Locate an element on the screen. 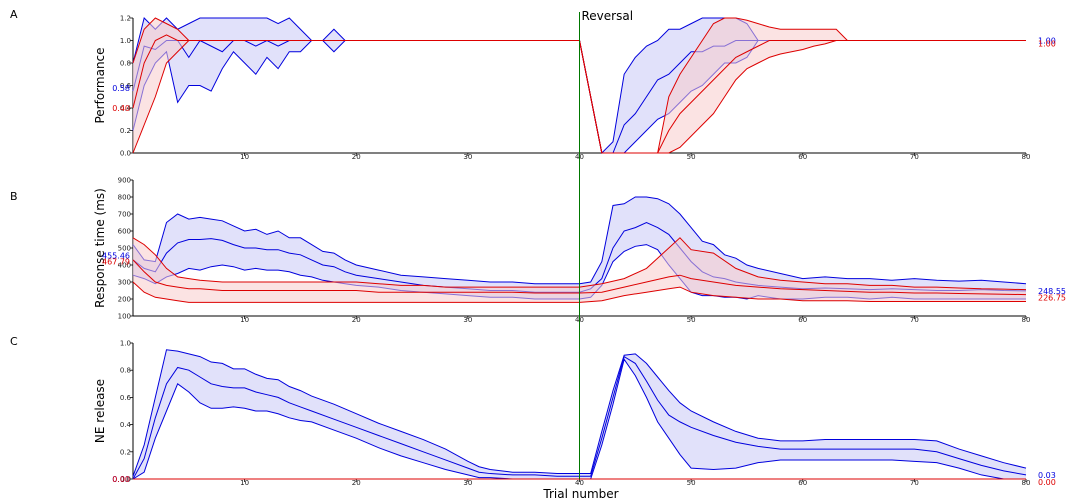  y-axis-label-b: Response time (ms) is located at coordinates (100, 248).